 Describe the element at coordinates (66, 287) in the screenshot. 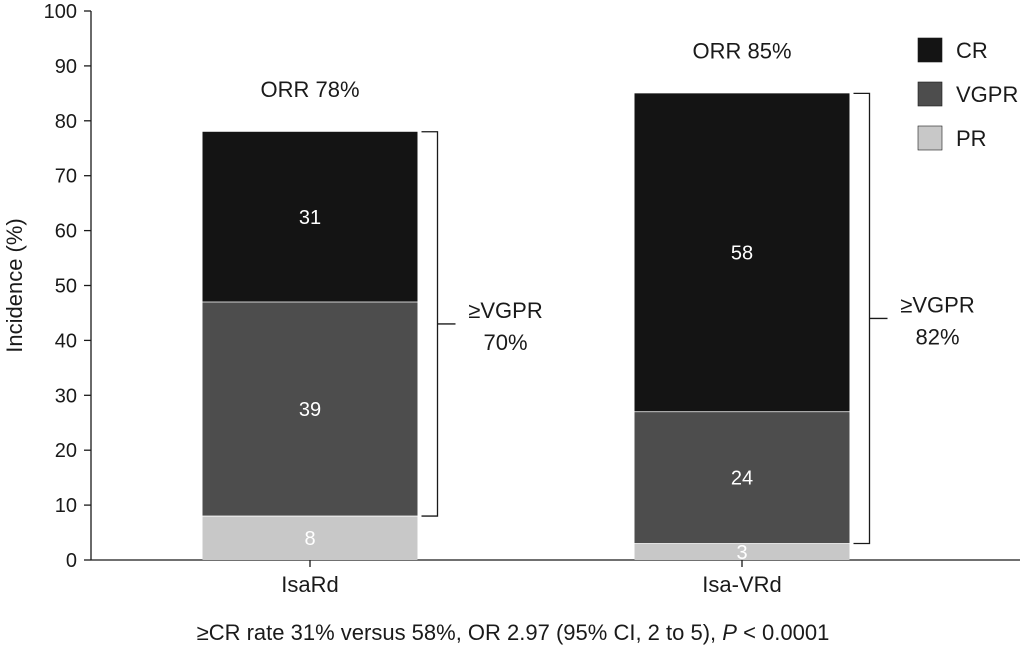

I see `y-tick-label: 50` at that location.